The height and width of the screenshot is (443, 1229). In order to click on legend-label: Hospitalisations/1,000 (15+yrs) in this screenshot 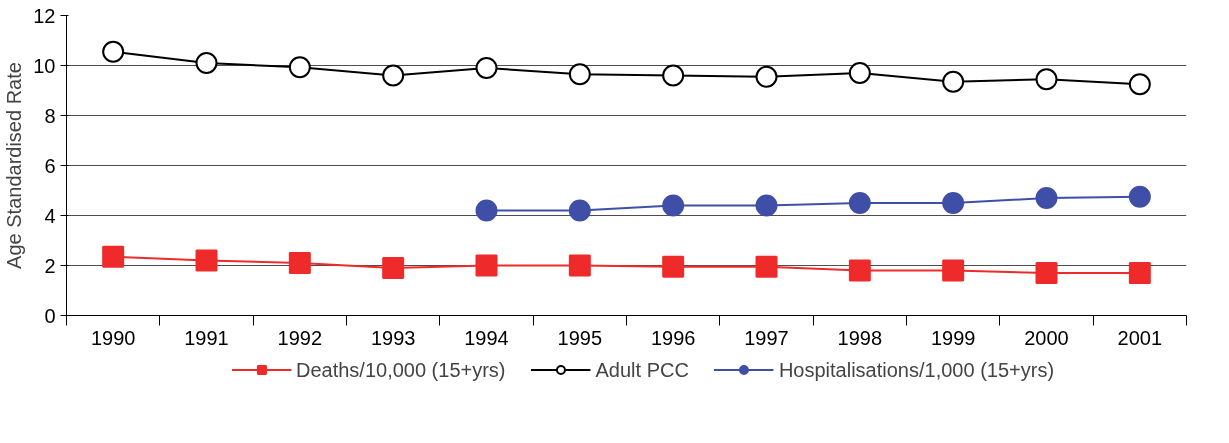, I will do `click(916, 369)`.